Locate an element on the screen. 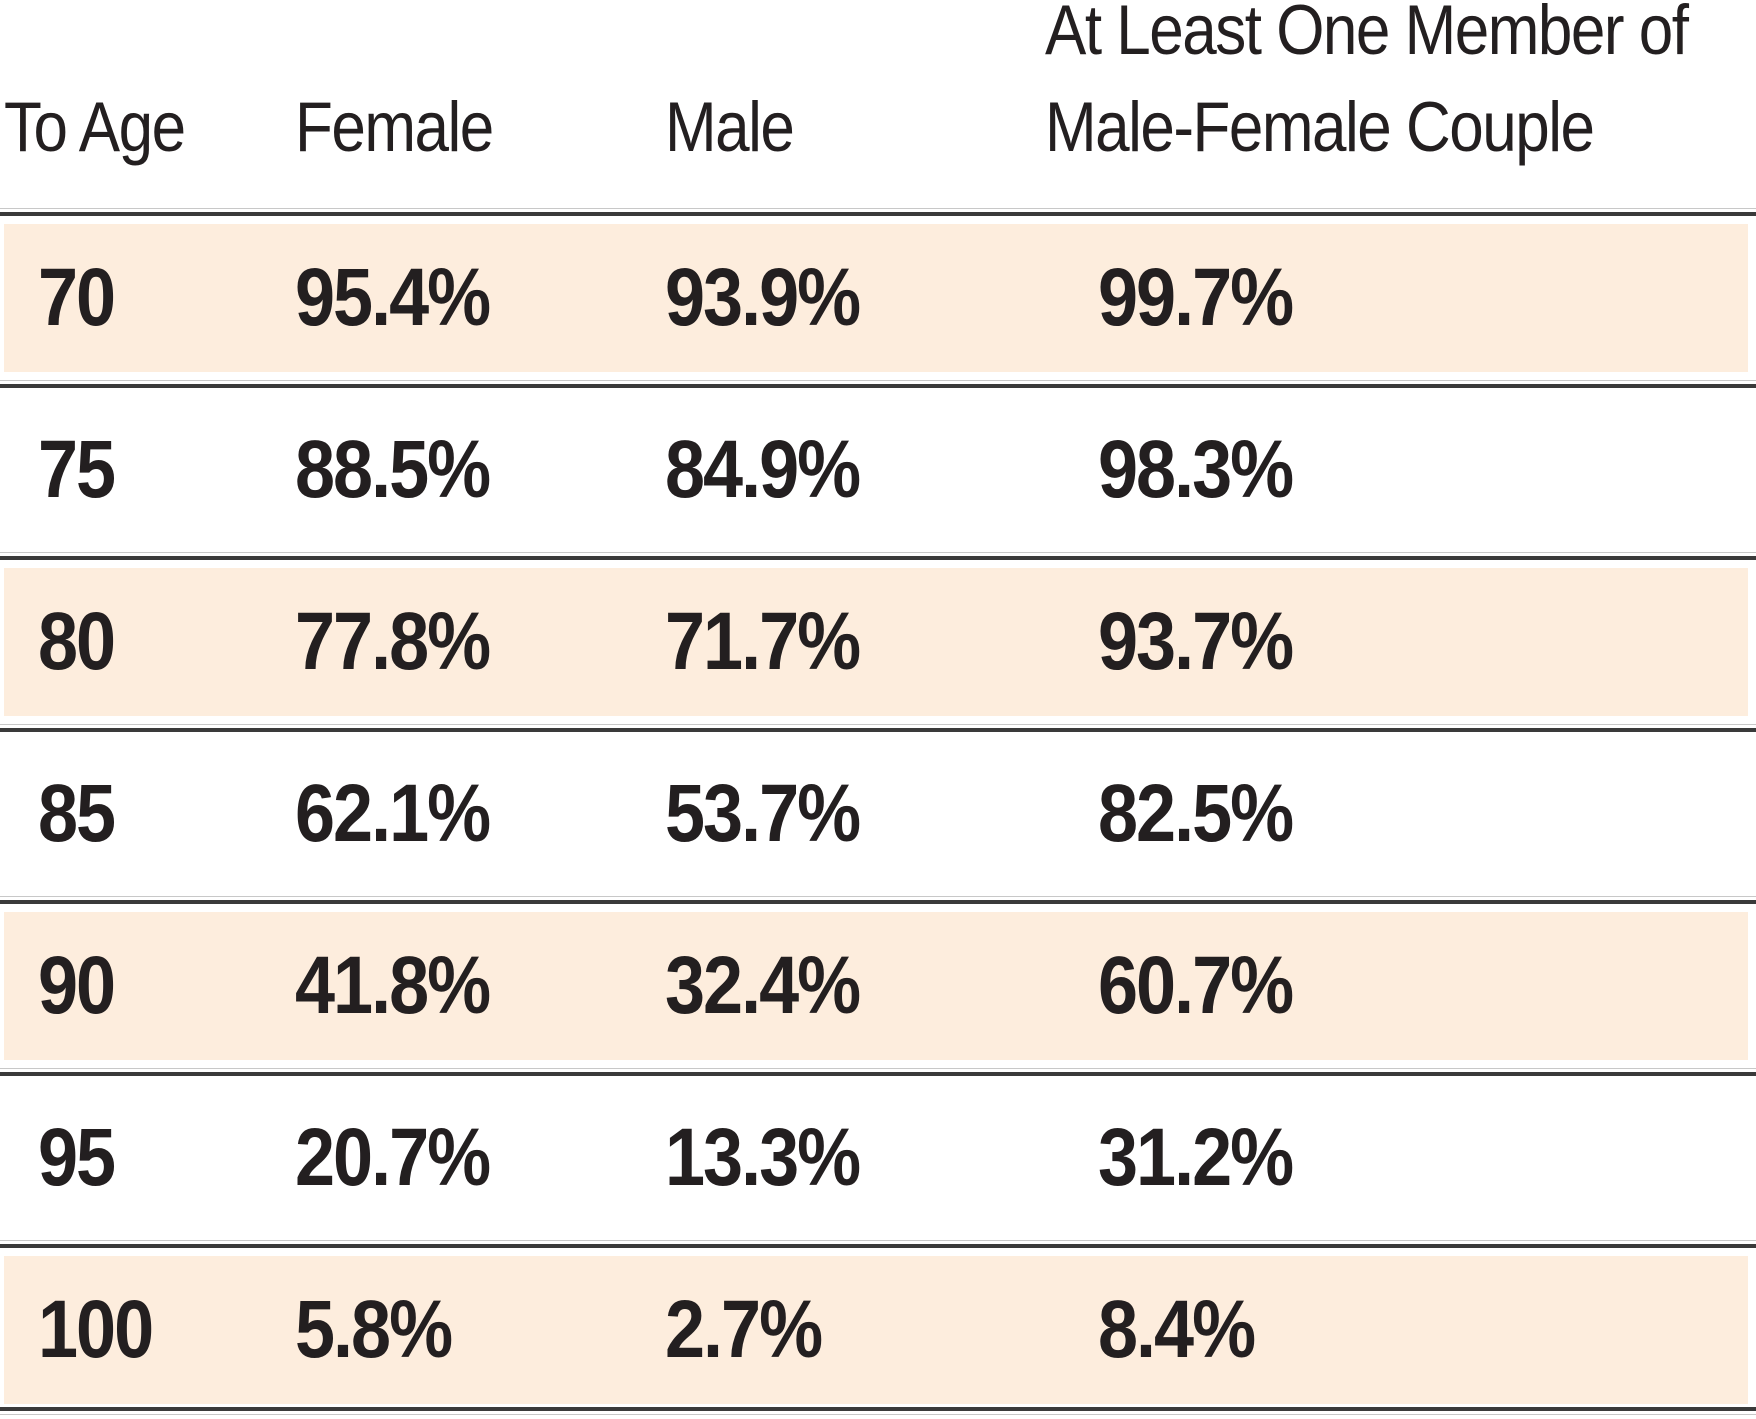 This screenshot has width=1756, height=1419. cell-age: 100 is located at coordinates (96, 1329).